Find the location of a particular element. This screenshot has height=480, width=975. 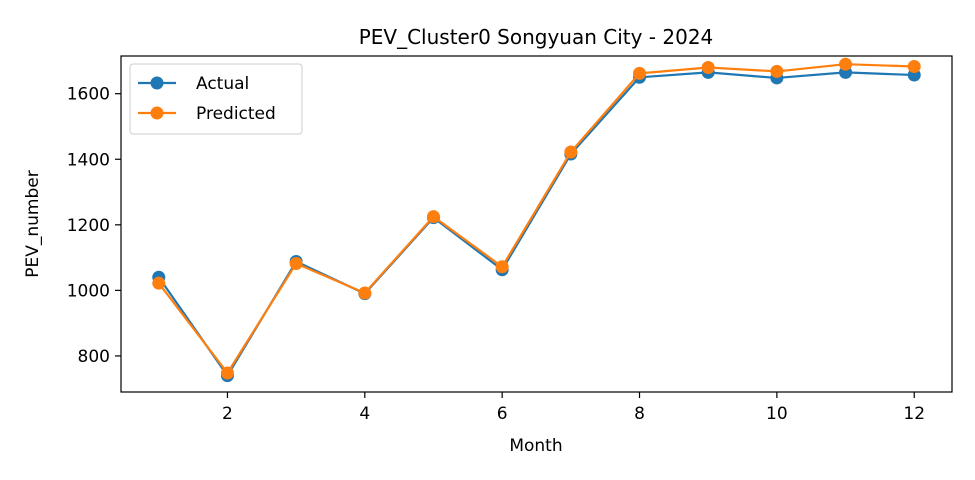

legend-label-actual: Actual is located at coordinates (222, 84).